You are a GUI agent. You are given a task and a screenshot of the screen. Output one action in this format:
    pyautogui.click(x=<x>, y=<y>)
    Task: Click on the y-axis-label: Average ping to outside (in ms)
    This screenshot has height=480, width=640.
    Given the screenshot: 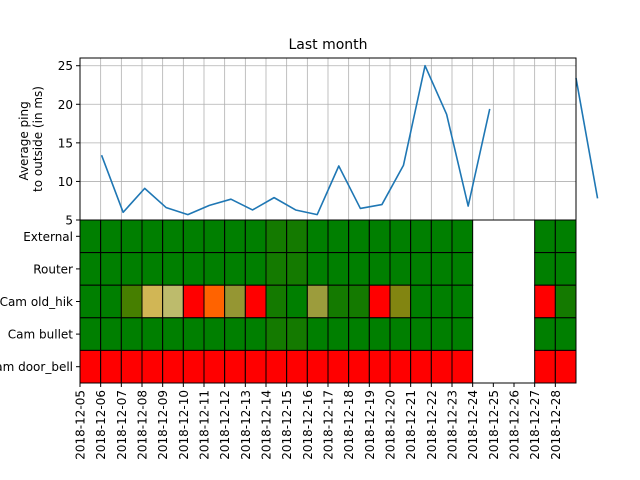 What is the action you would take?
    pyautogui.click(x=31, y=139)
    